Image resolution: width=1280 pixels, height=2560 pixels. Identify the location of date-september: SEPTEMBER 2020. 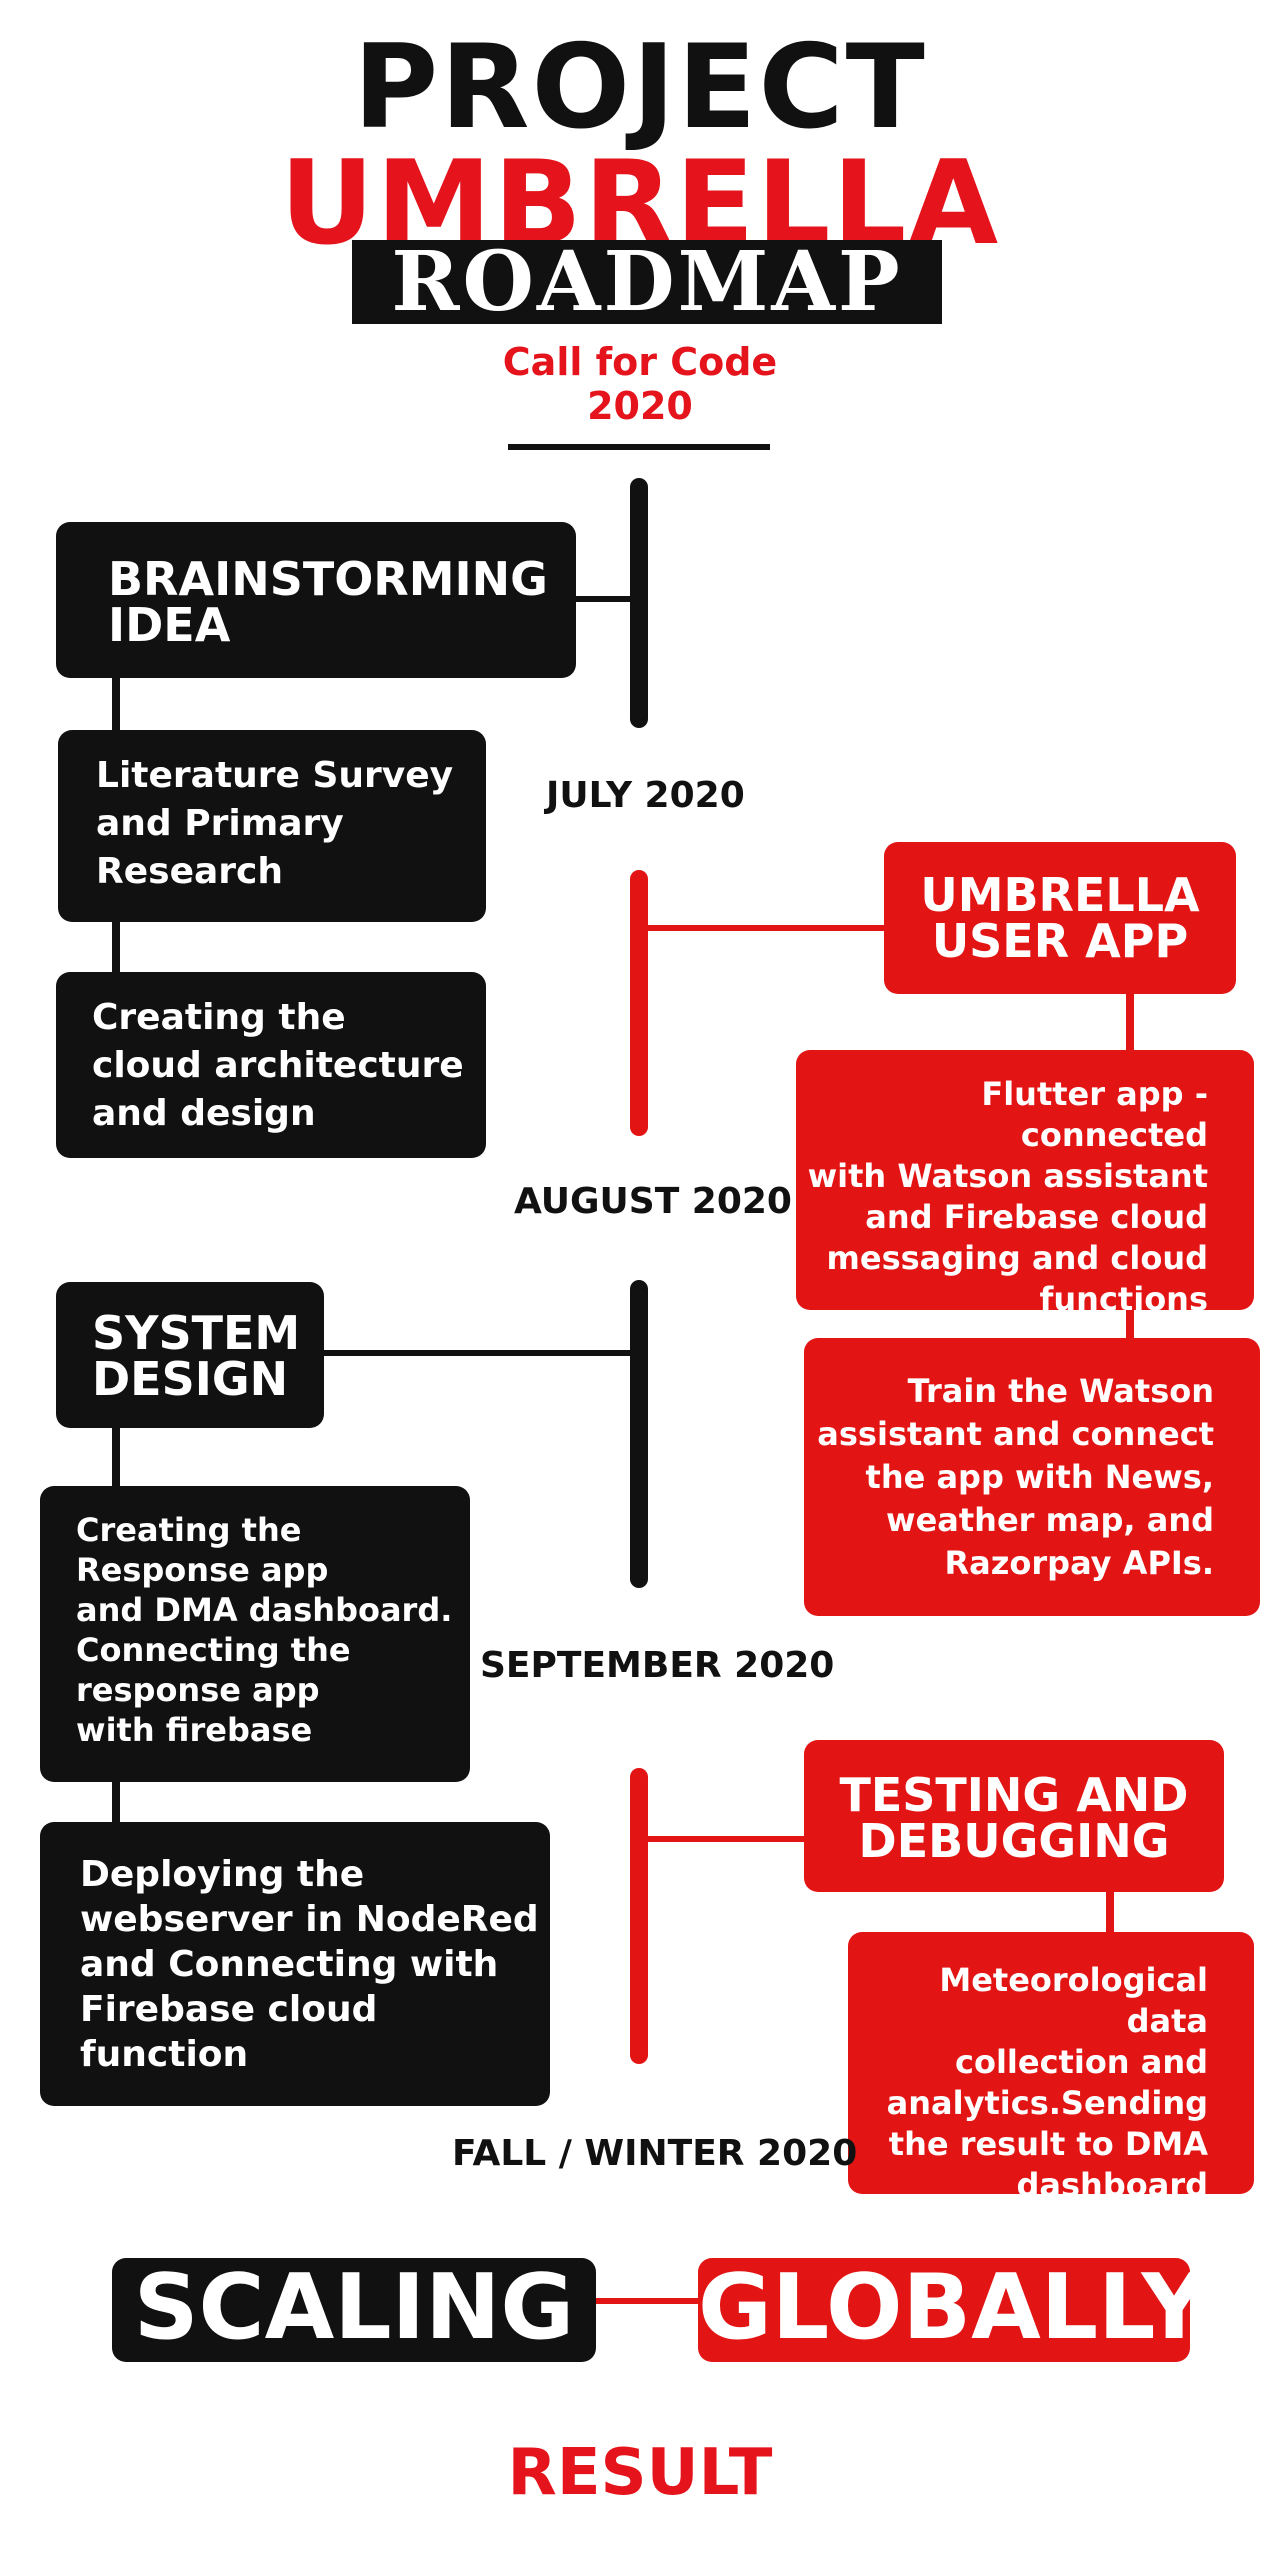
(657, 1665).